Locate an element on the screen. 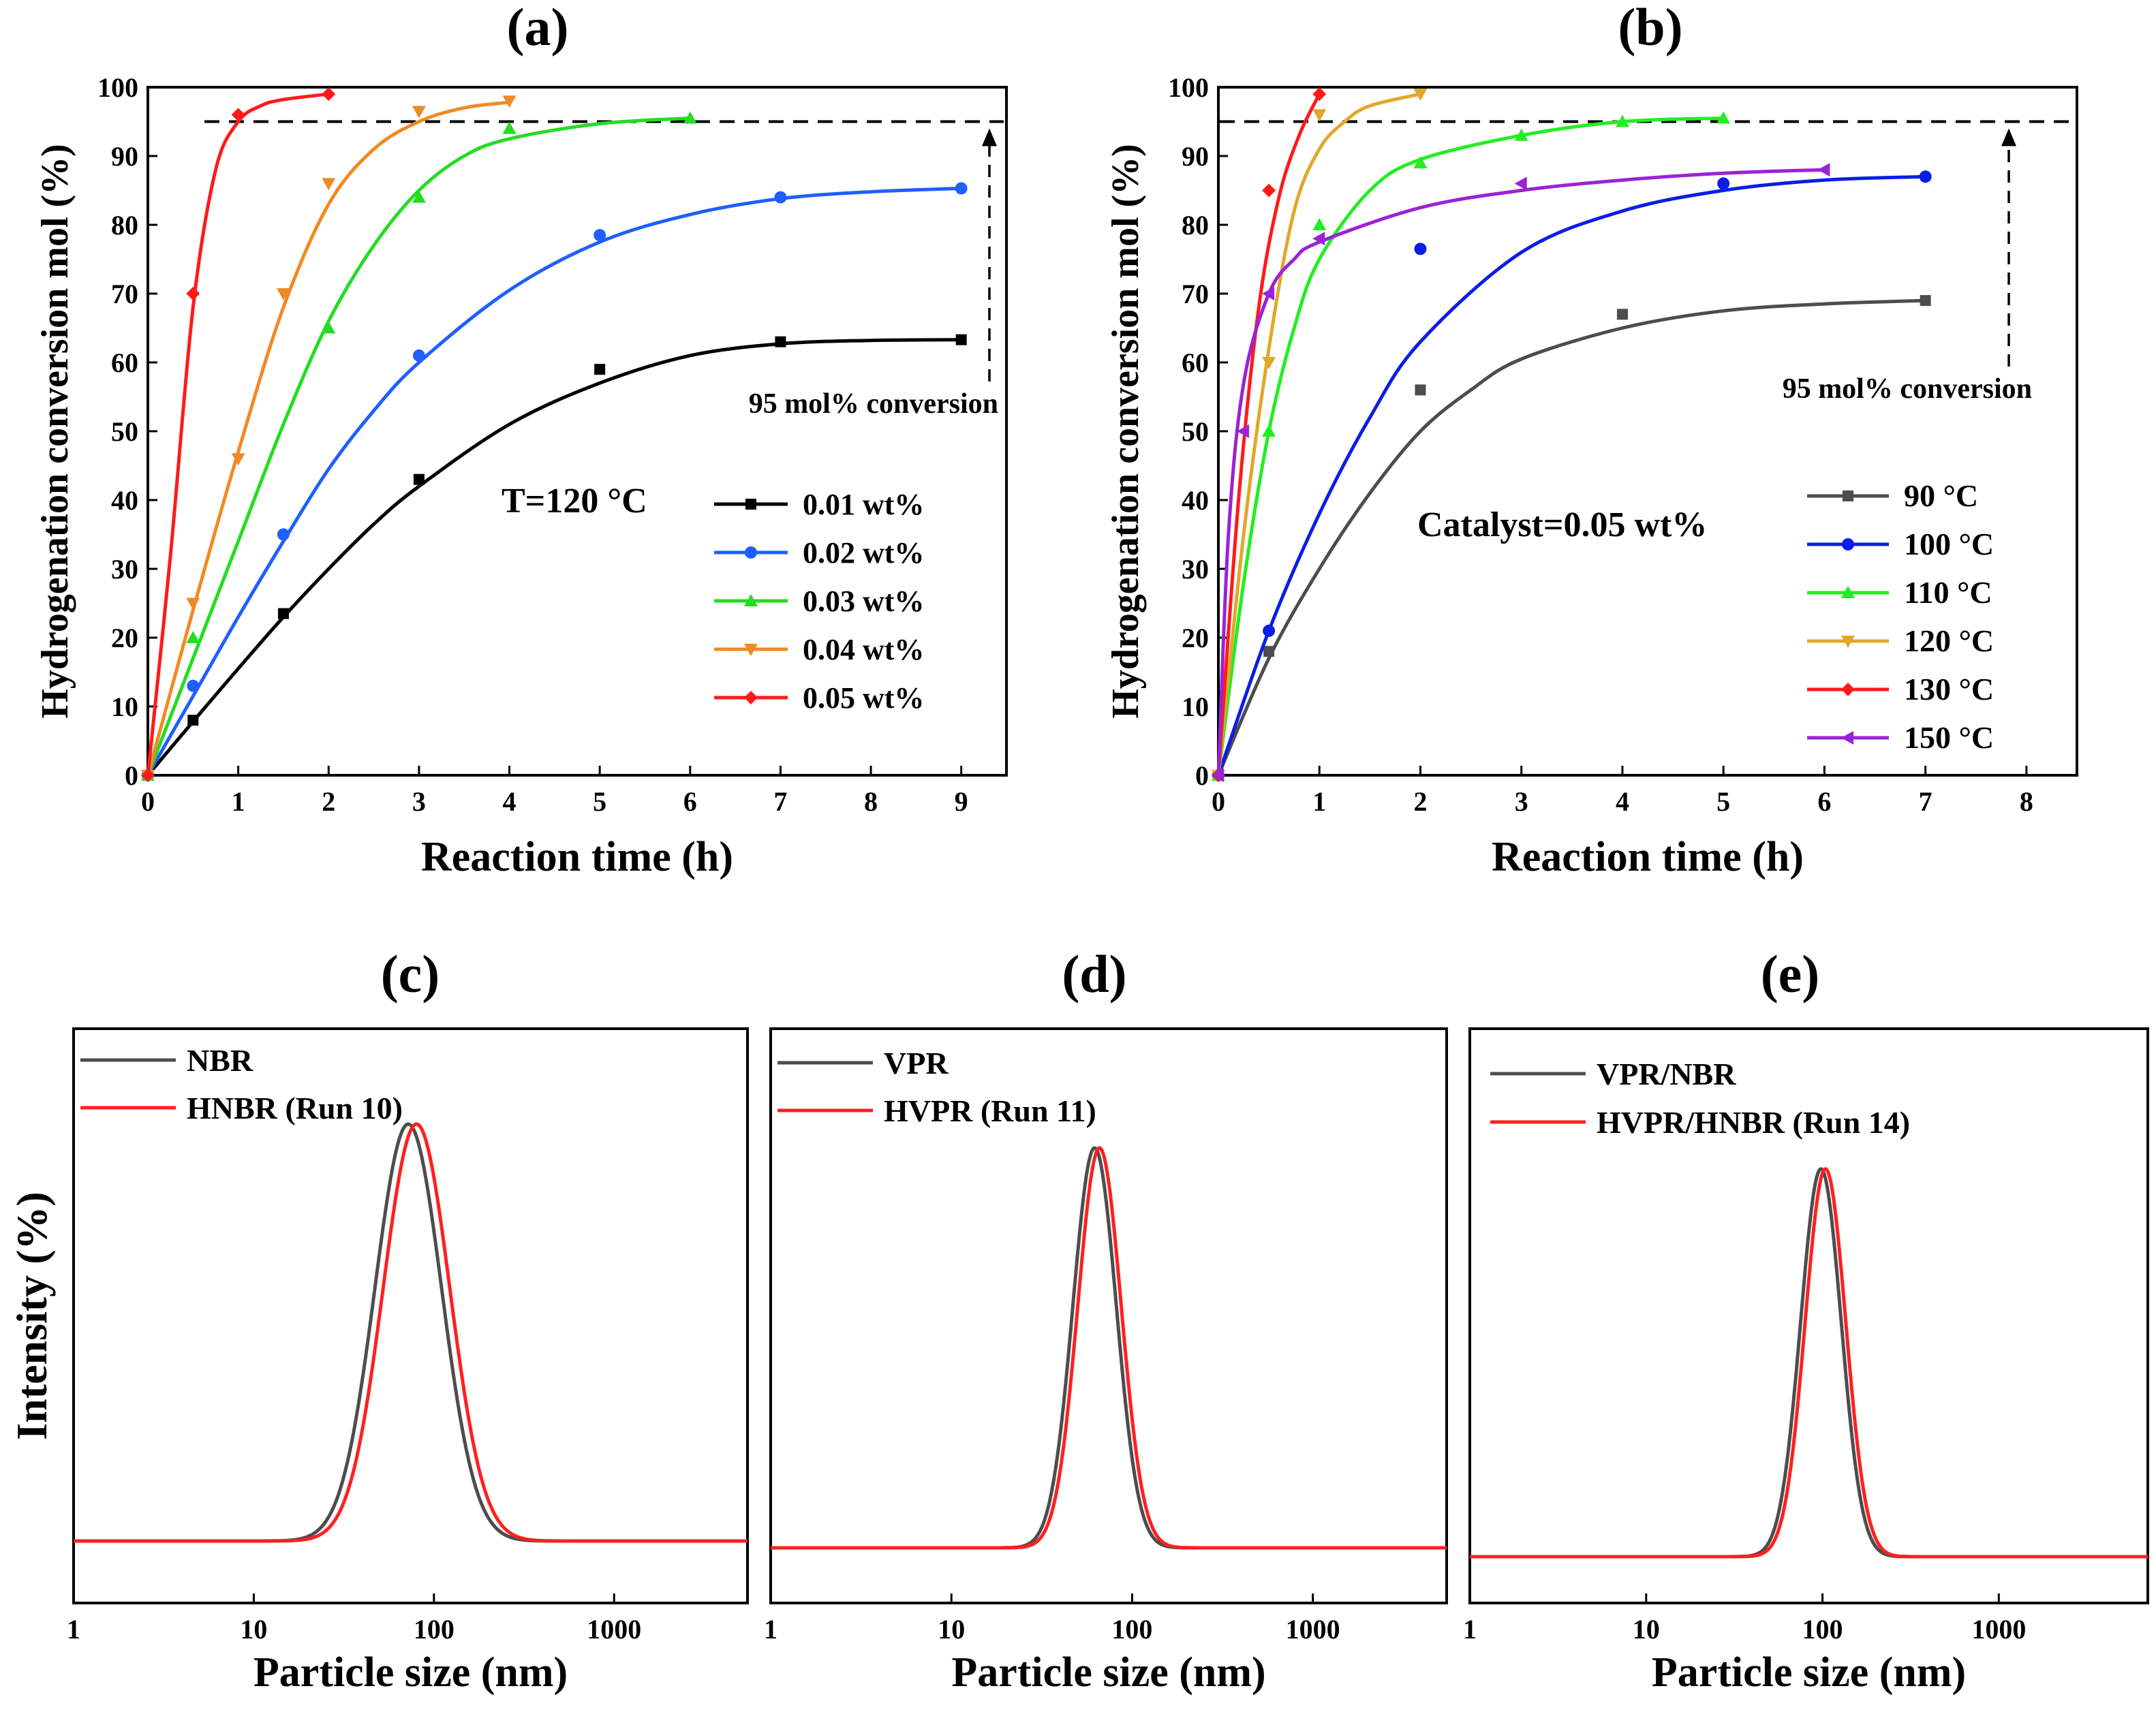 The height and width of the screenshot is (1712, 2156). x-tick-label: 3 is located at coordinates (419, 801).